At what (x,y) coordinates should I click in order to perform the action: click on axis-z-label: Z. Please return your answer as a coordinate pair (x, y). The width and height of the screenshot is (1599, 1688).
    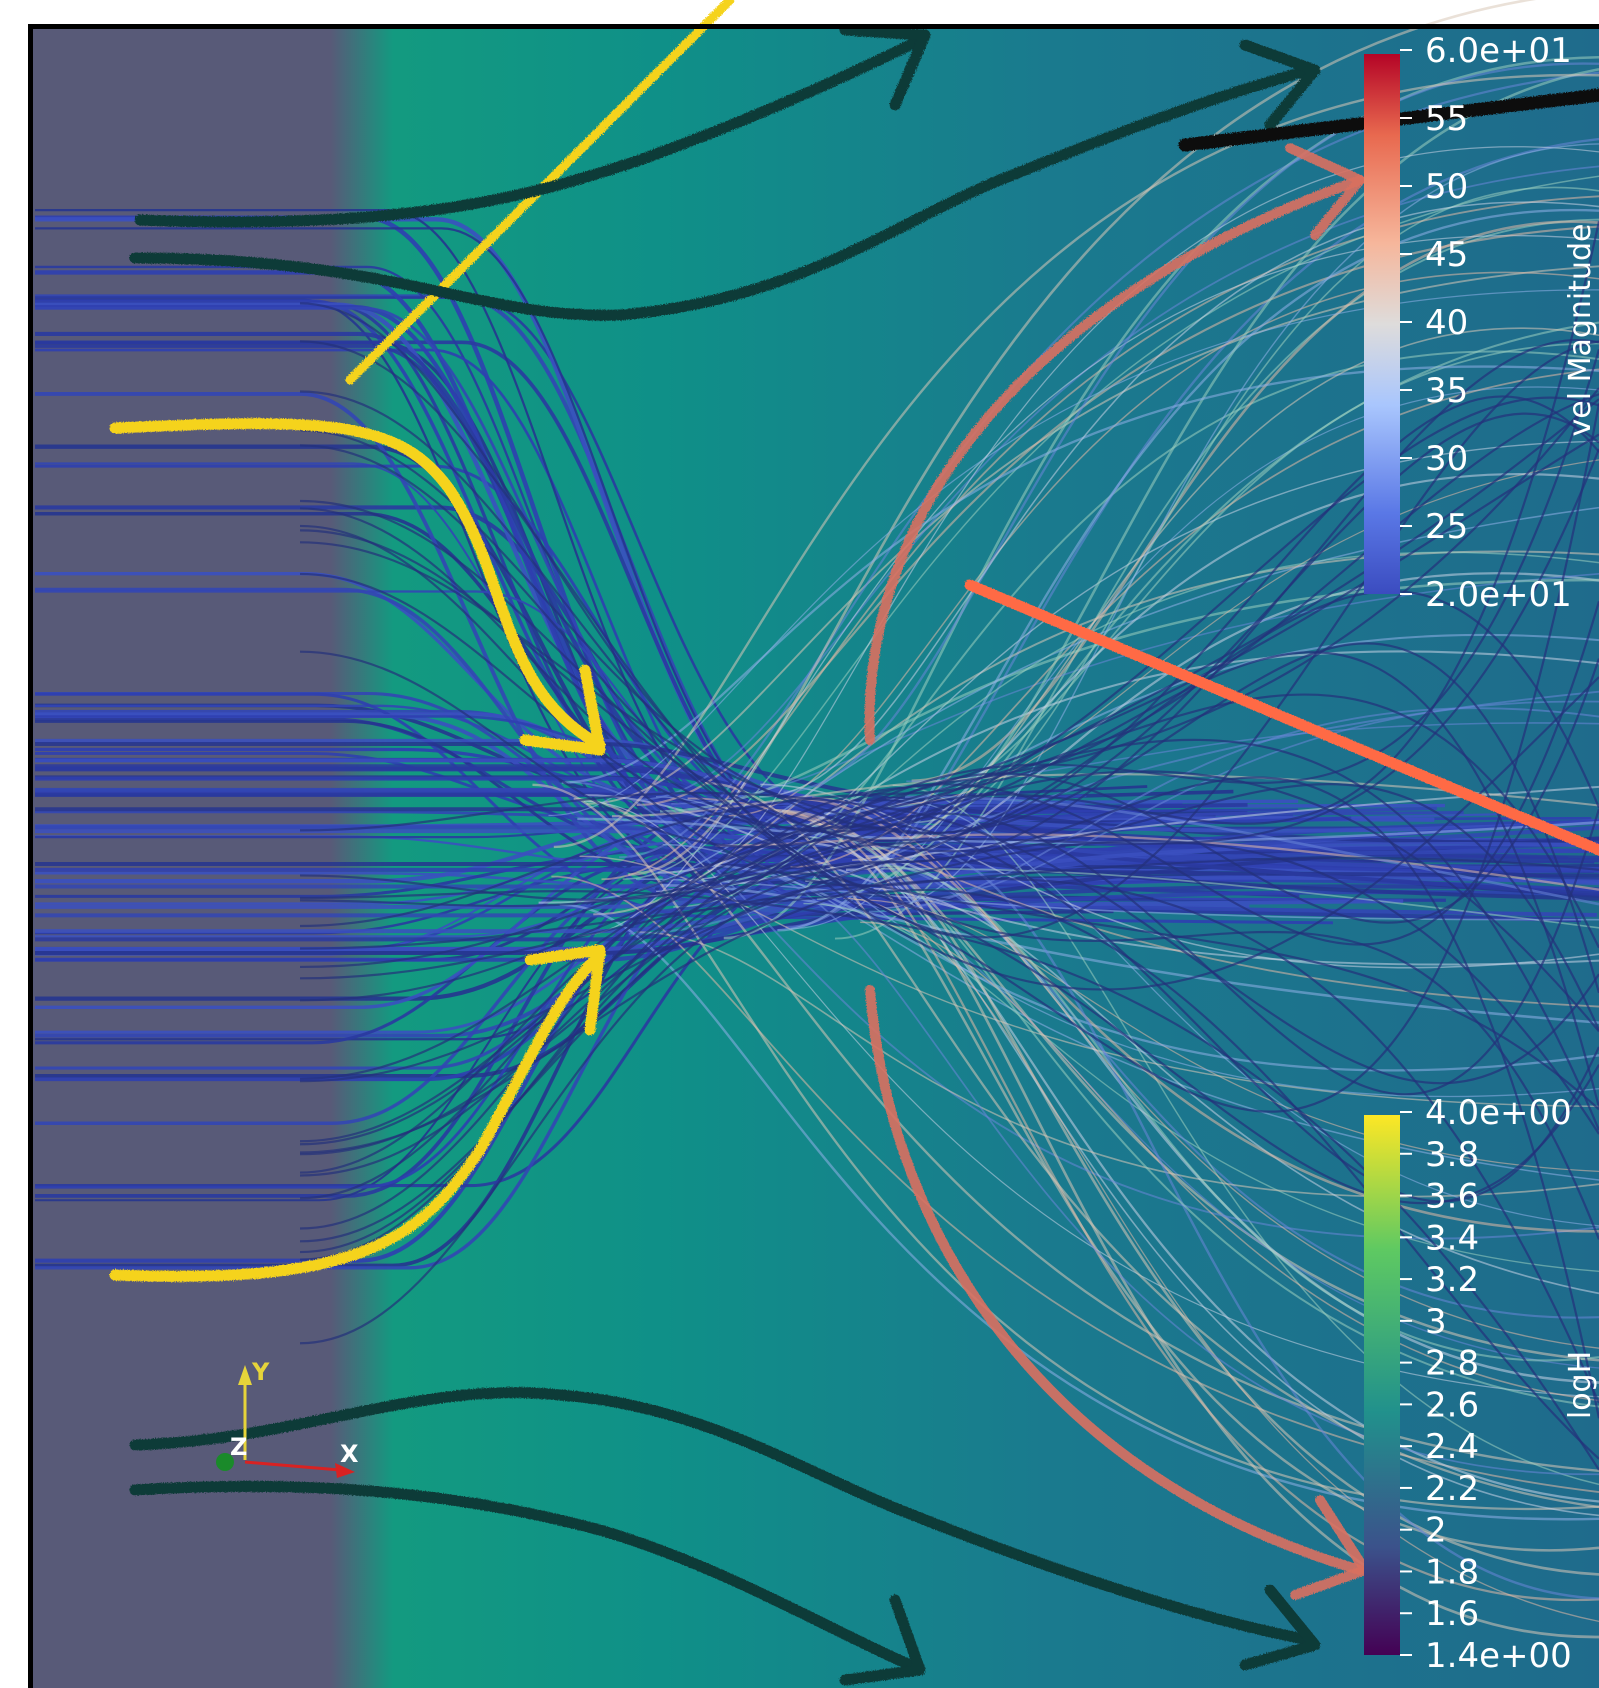
    Looking at the image, I should click on (238, 1447).